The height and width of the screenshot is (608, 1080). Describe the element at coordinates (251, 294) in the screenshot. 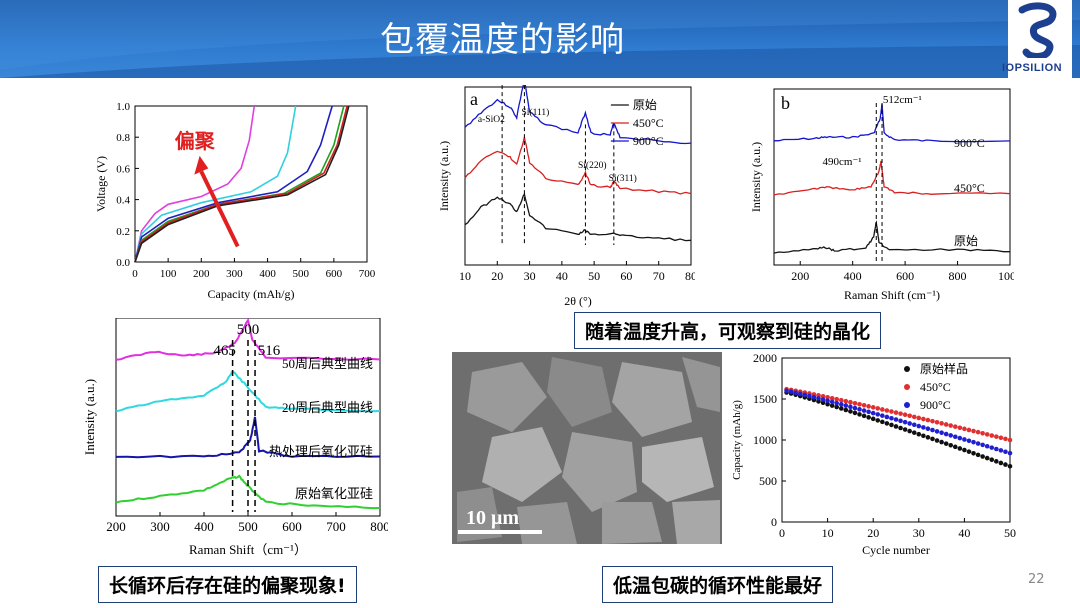

I see `x-axis-label: Capacity (mAh/g)` at that location.